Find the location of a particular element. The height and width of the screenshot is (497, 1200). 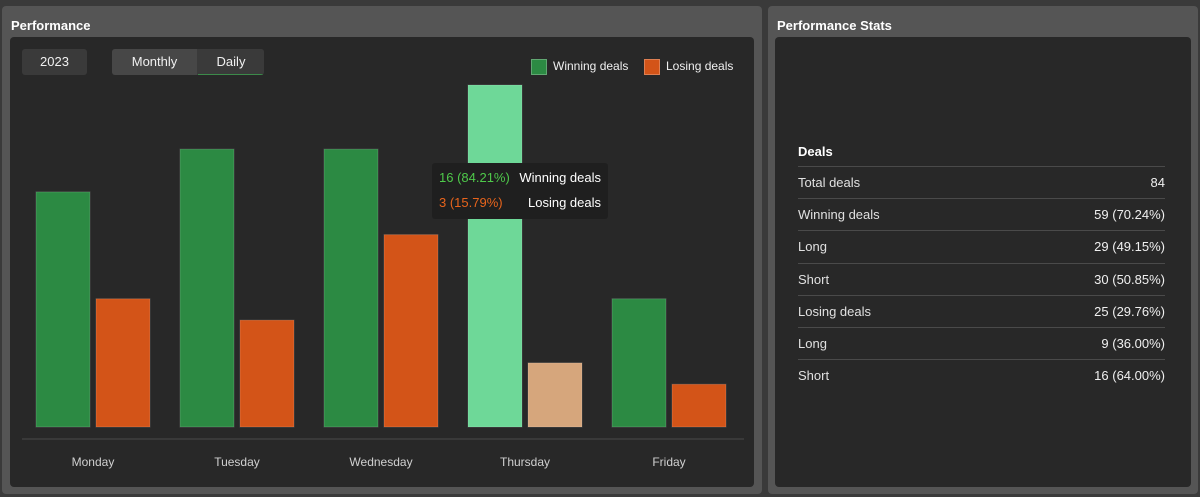

tooltip-losing-value: 3 (15.79%) is located at coordinates (471, 202).